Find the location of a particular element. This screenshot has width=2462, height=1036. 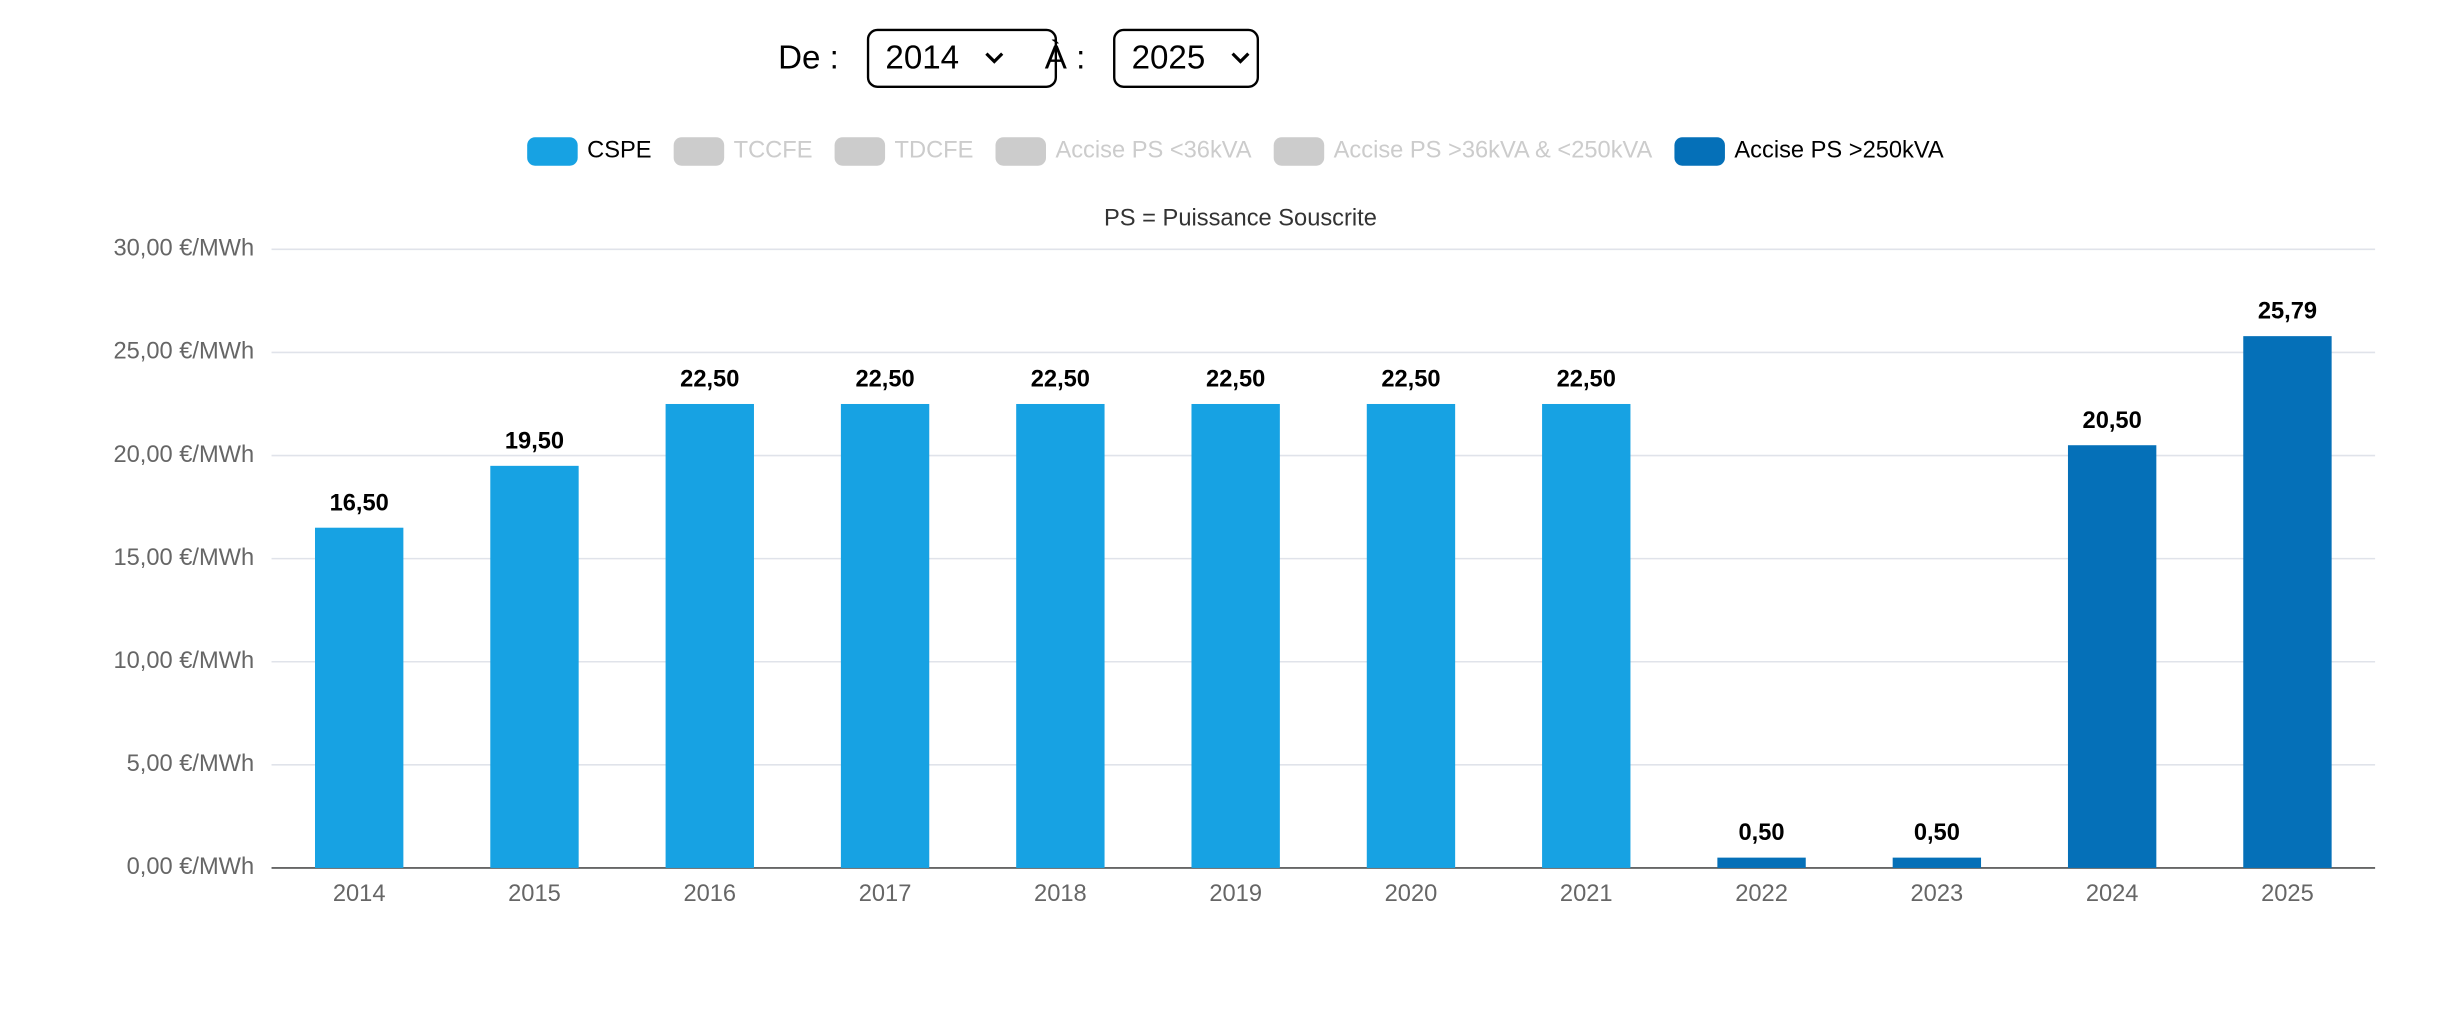

legend-label: CSPE is located at coordinates (619, 151).